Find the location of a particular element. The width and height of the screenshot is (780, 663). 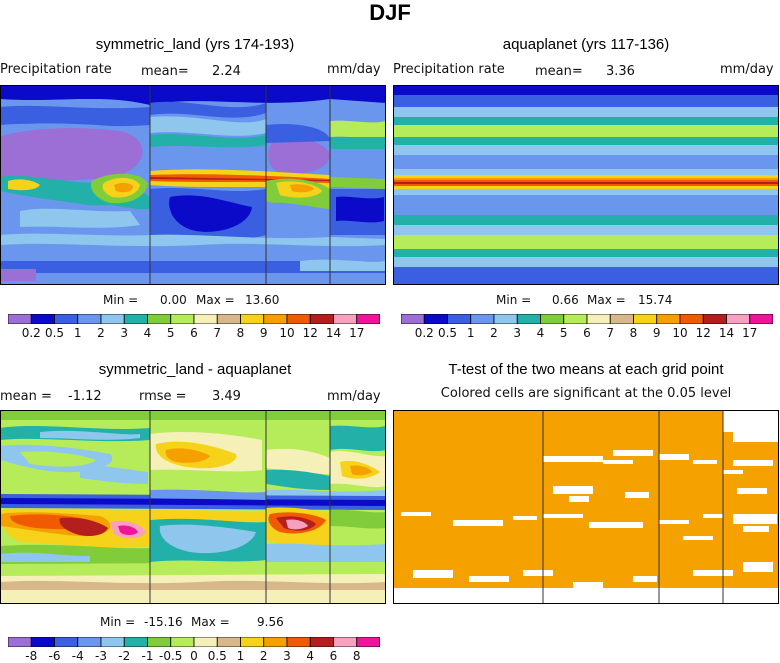

panel2-mean-value: 3.36 is located at coordinates (620, 71).